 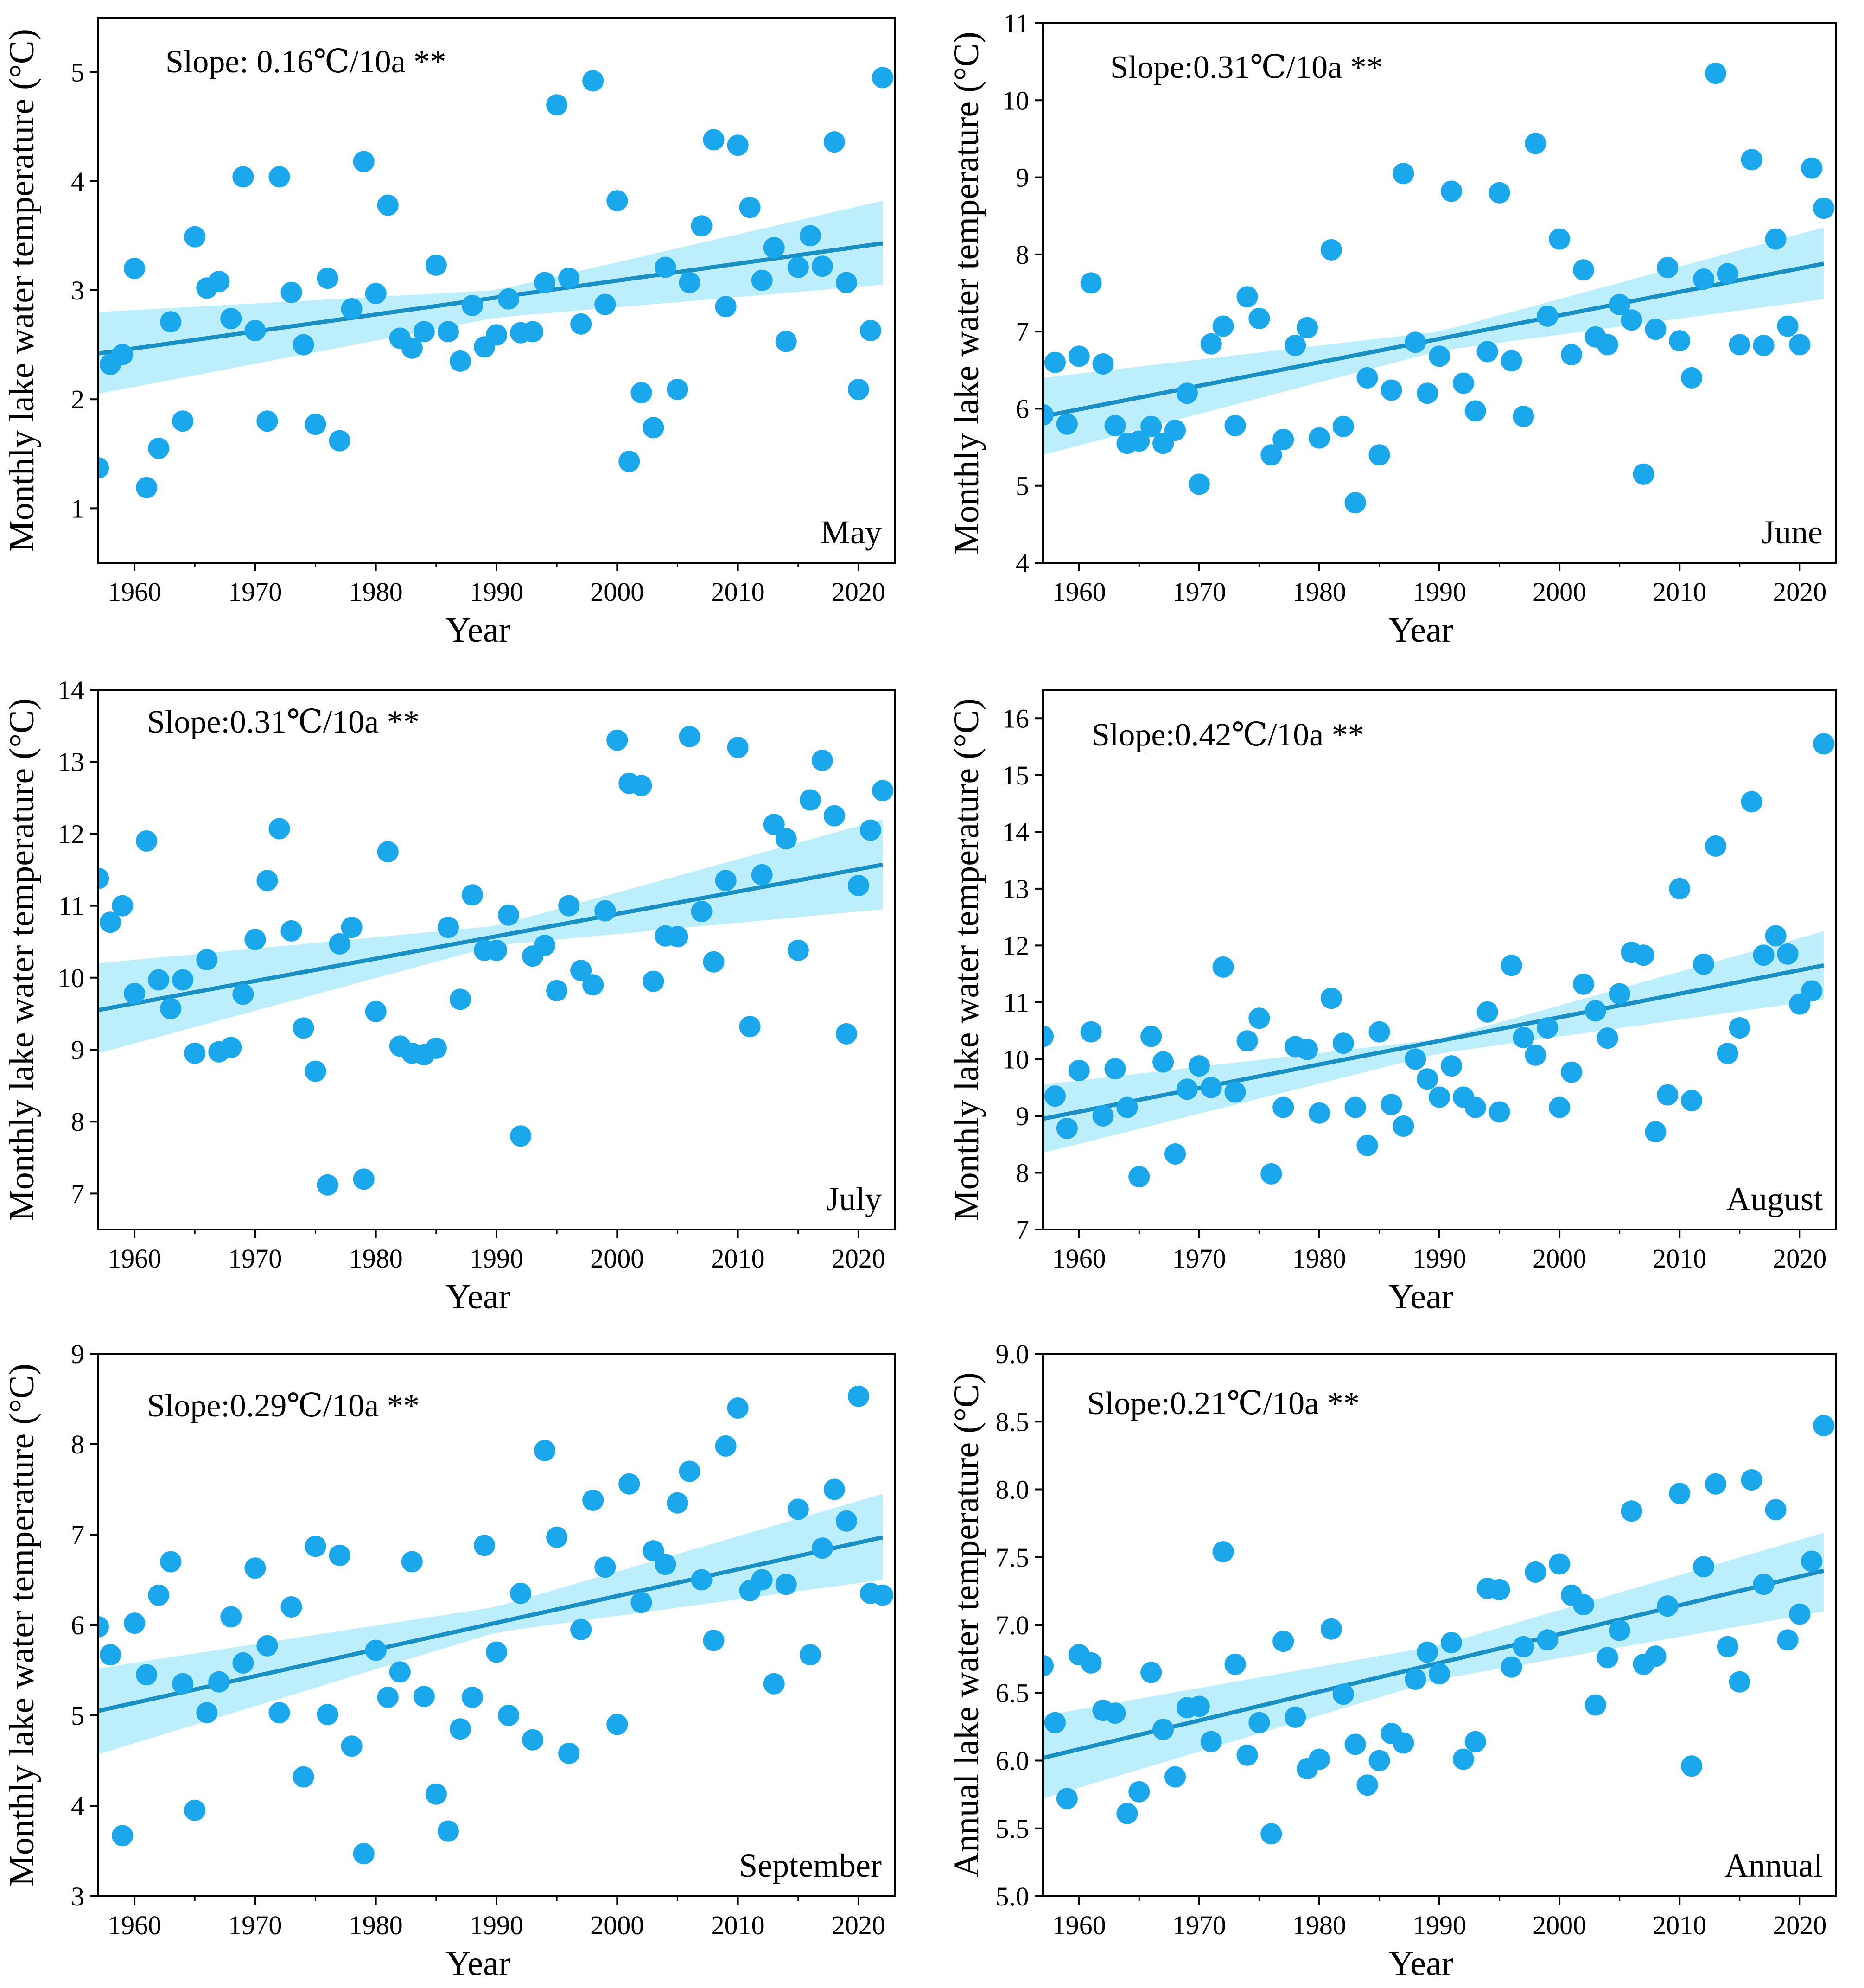 I want to click on x-tick-label: 1960, so click(x=1079, y=592).